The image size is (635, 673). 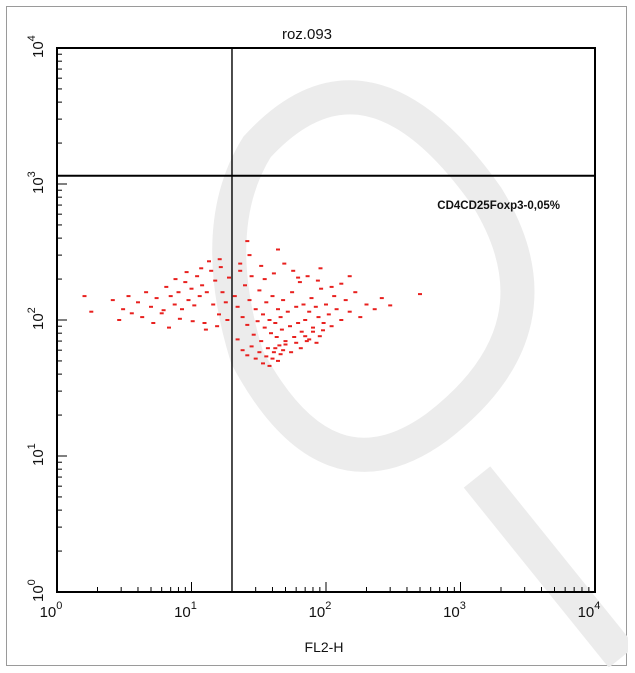 I want to click on svg-text: 10², so click(x=36, y=318).